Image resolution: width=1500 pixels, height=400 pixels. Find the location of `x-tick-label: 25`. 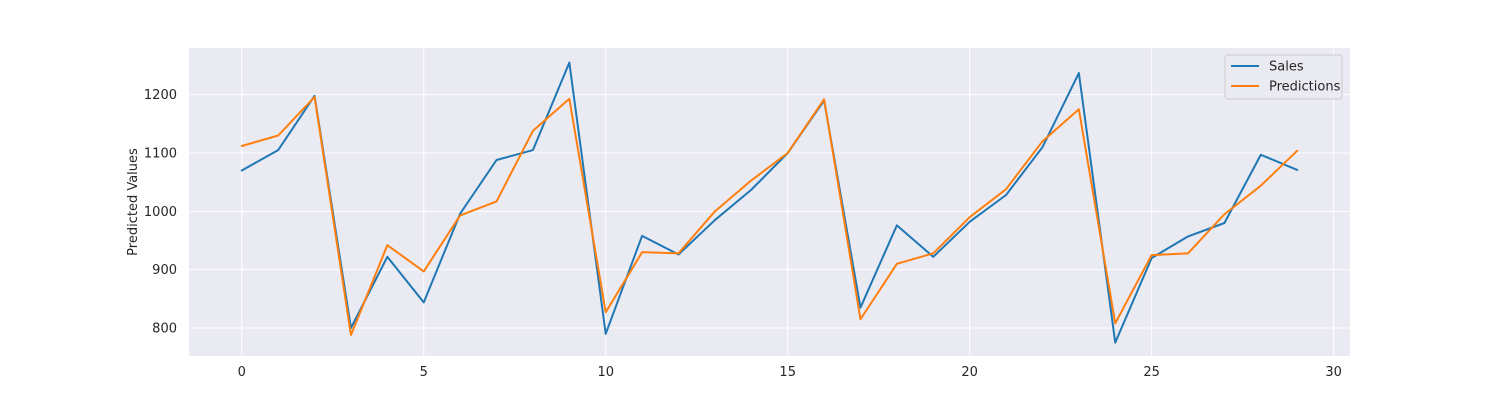

x-tick-label: 25 is located at coordinates (1151, 372).